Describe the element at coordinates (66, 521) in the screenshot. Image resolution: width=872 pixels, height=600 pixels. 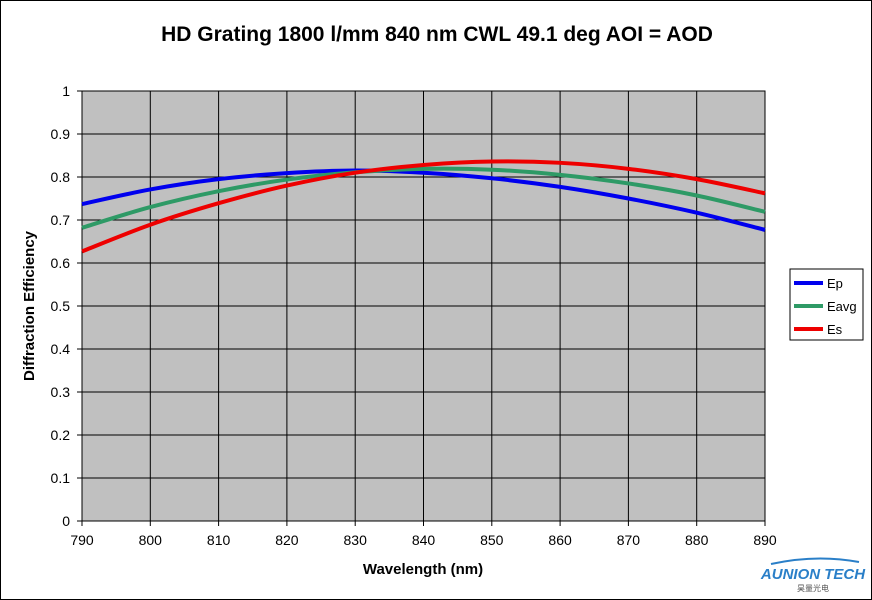
I see `y-tick-label: 0` at that location.